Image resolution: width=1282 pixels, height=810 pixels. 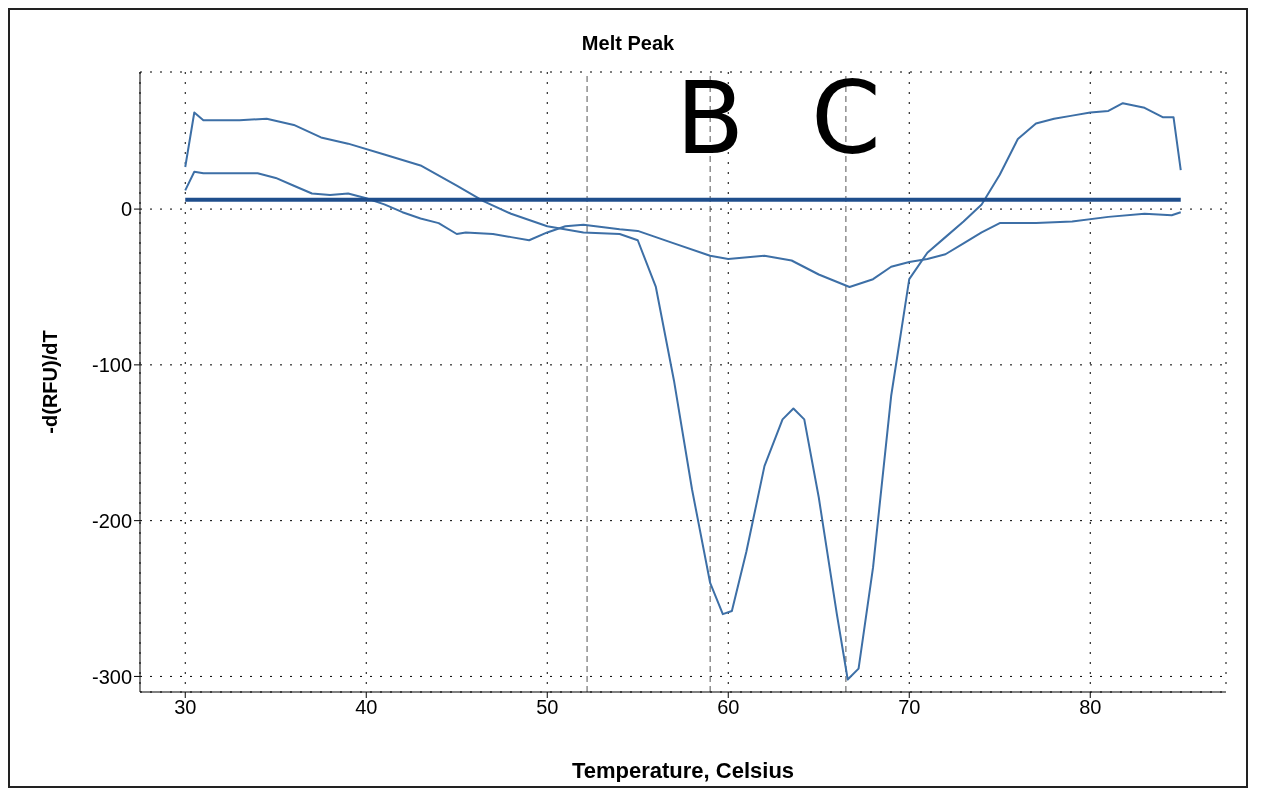 What do you see at coordinates (185, 707) in the screenshot?
I see `x-tick-label: 30` at bounding box center [185, 707].